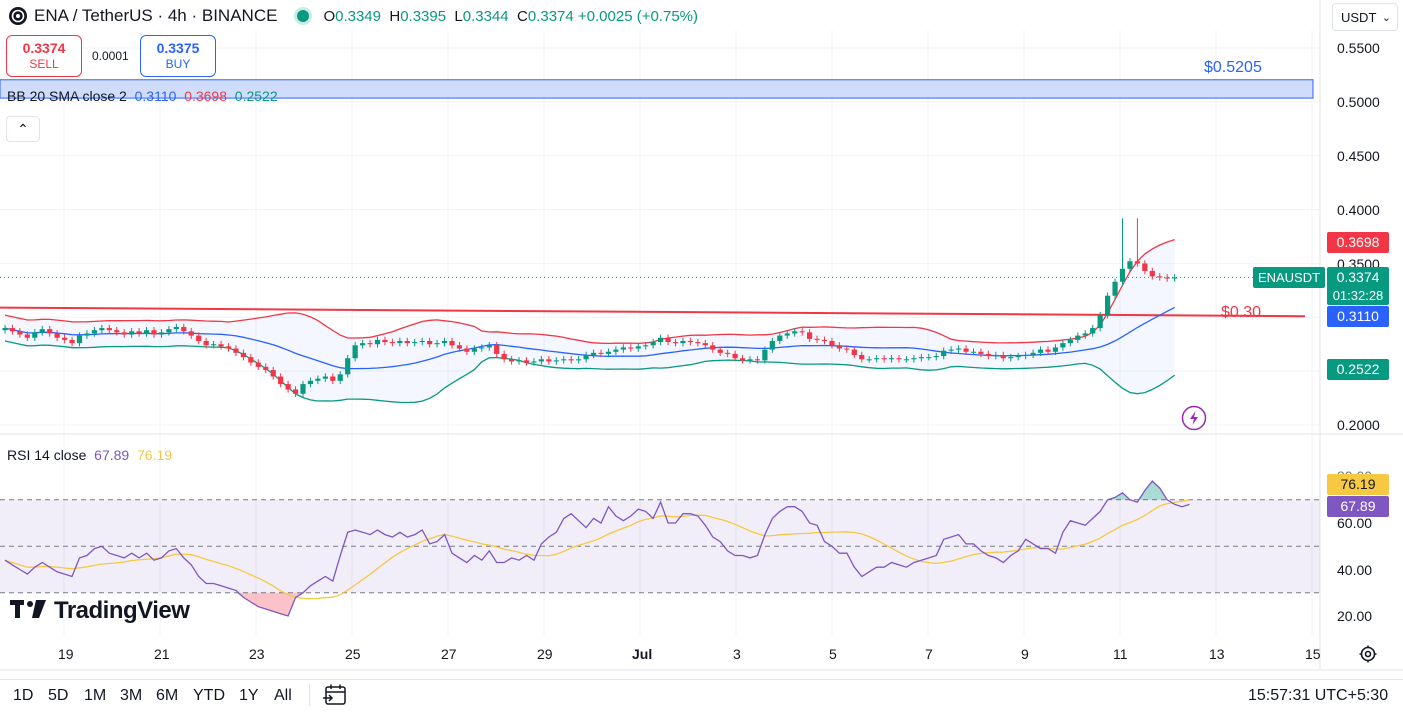 Image resolution: width=1403 pixels, height=712 pixels. Describe the element at coordinates (353, 654) in the screenshot. I see `time-axis-label: 25` at that location.